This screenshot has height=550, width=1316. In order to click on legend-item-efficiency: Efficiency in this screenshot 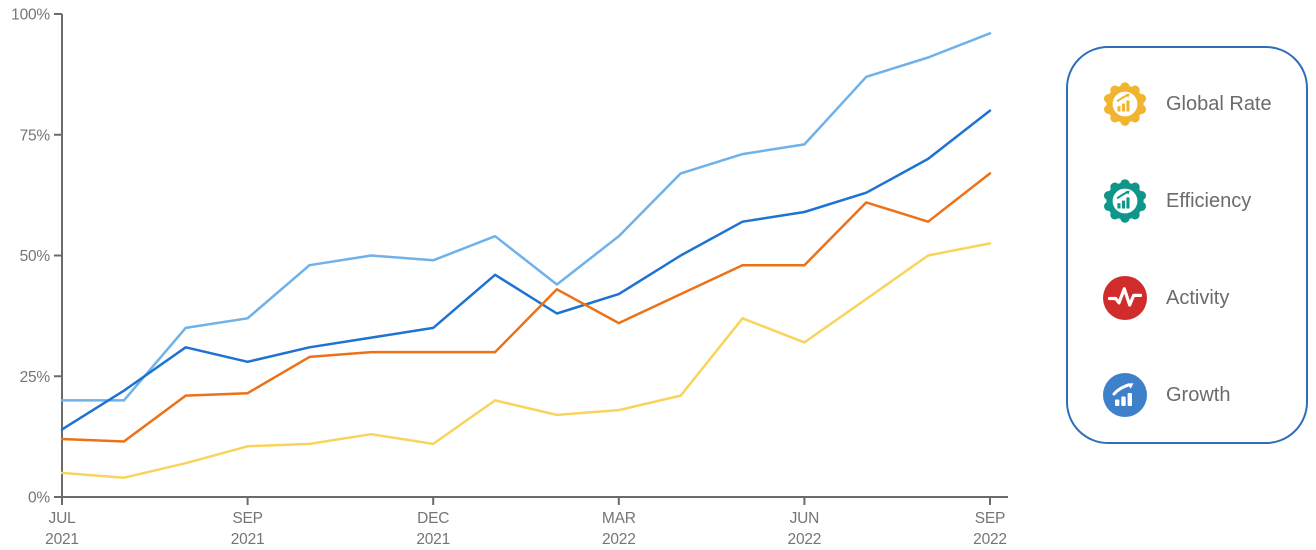, I will do `click(1194, 201)`.